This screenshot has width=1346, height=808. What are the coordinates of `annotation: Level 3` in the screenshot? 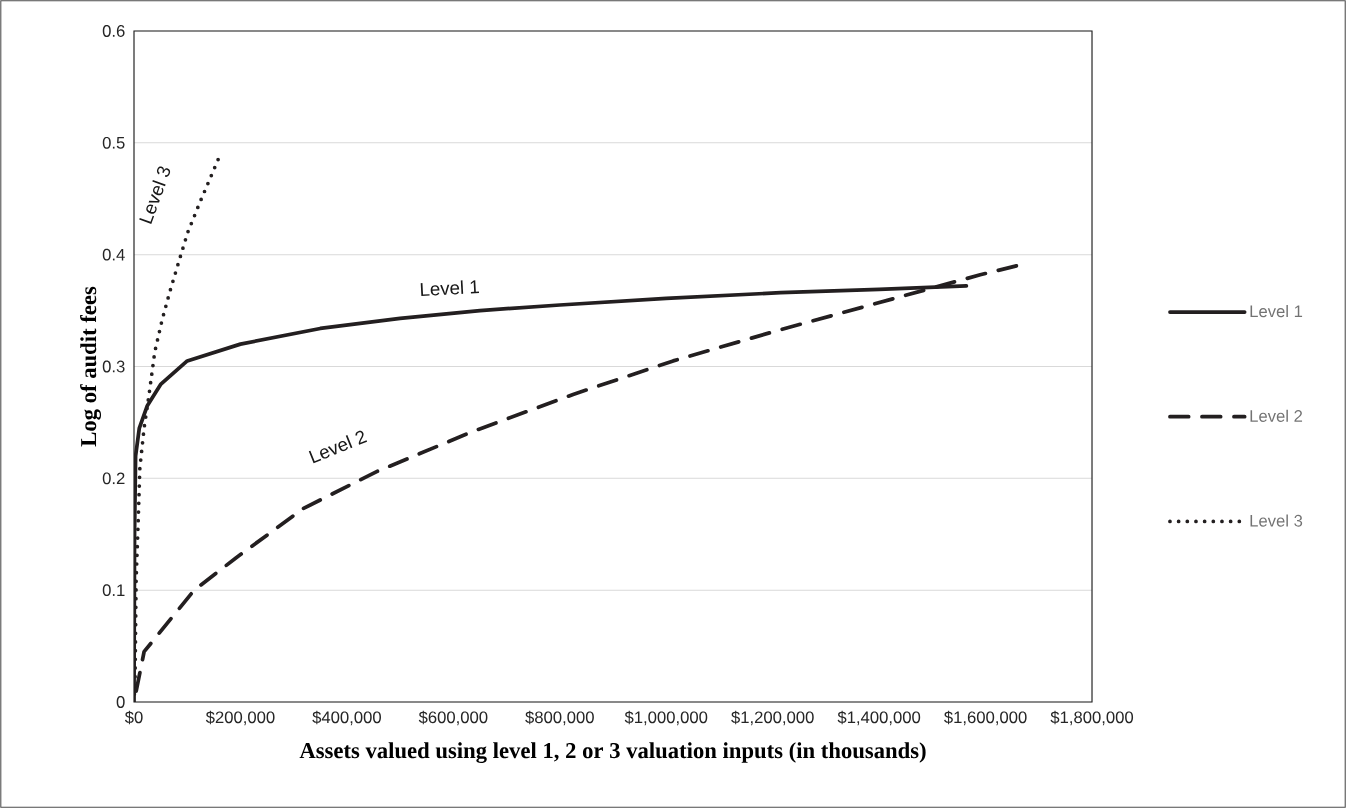 It's located at (155, 195).